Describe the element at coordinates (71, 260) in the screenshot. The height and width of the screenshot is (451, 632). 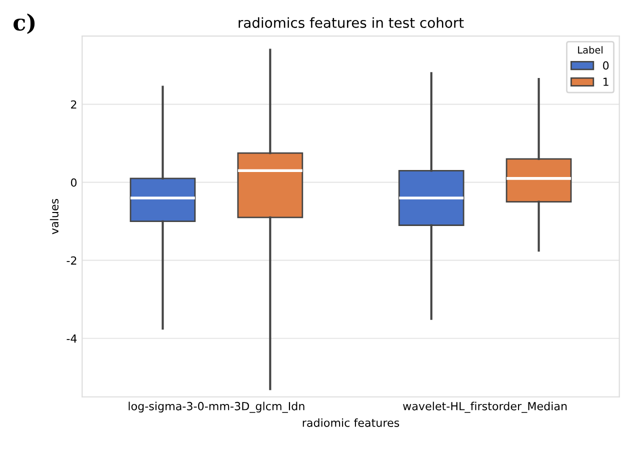
I see `y-tick-label: -2` at that location.